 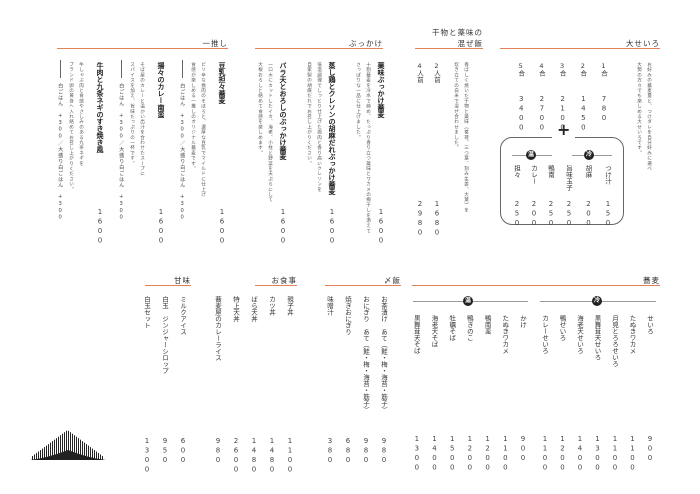 What do you see at coordinates (437, 219) in the screenshot?
I see `mazemeshi-price: 1680` at bounding box center [437, 219].